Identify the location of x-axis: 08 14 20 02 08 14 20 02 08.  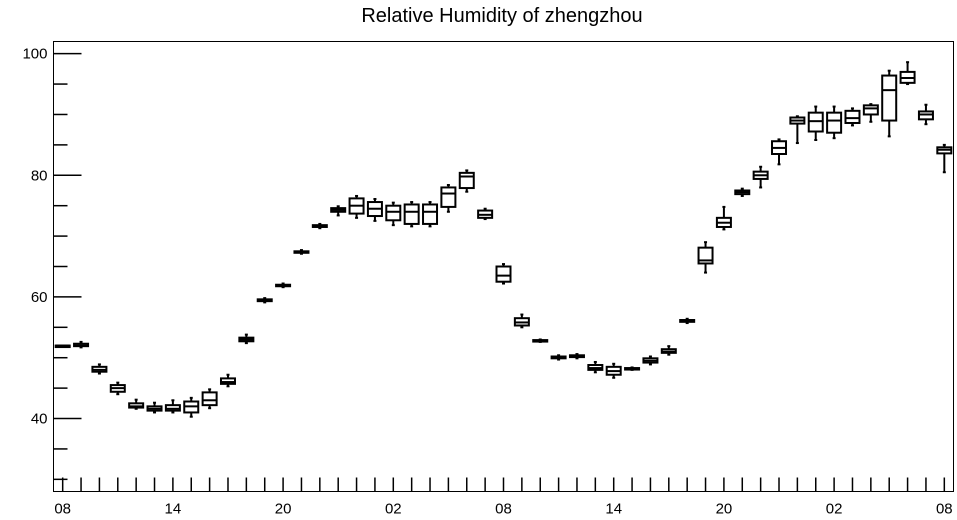
(503, 497).